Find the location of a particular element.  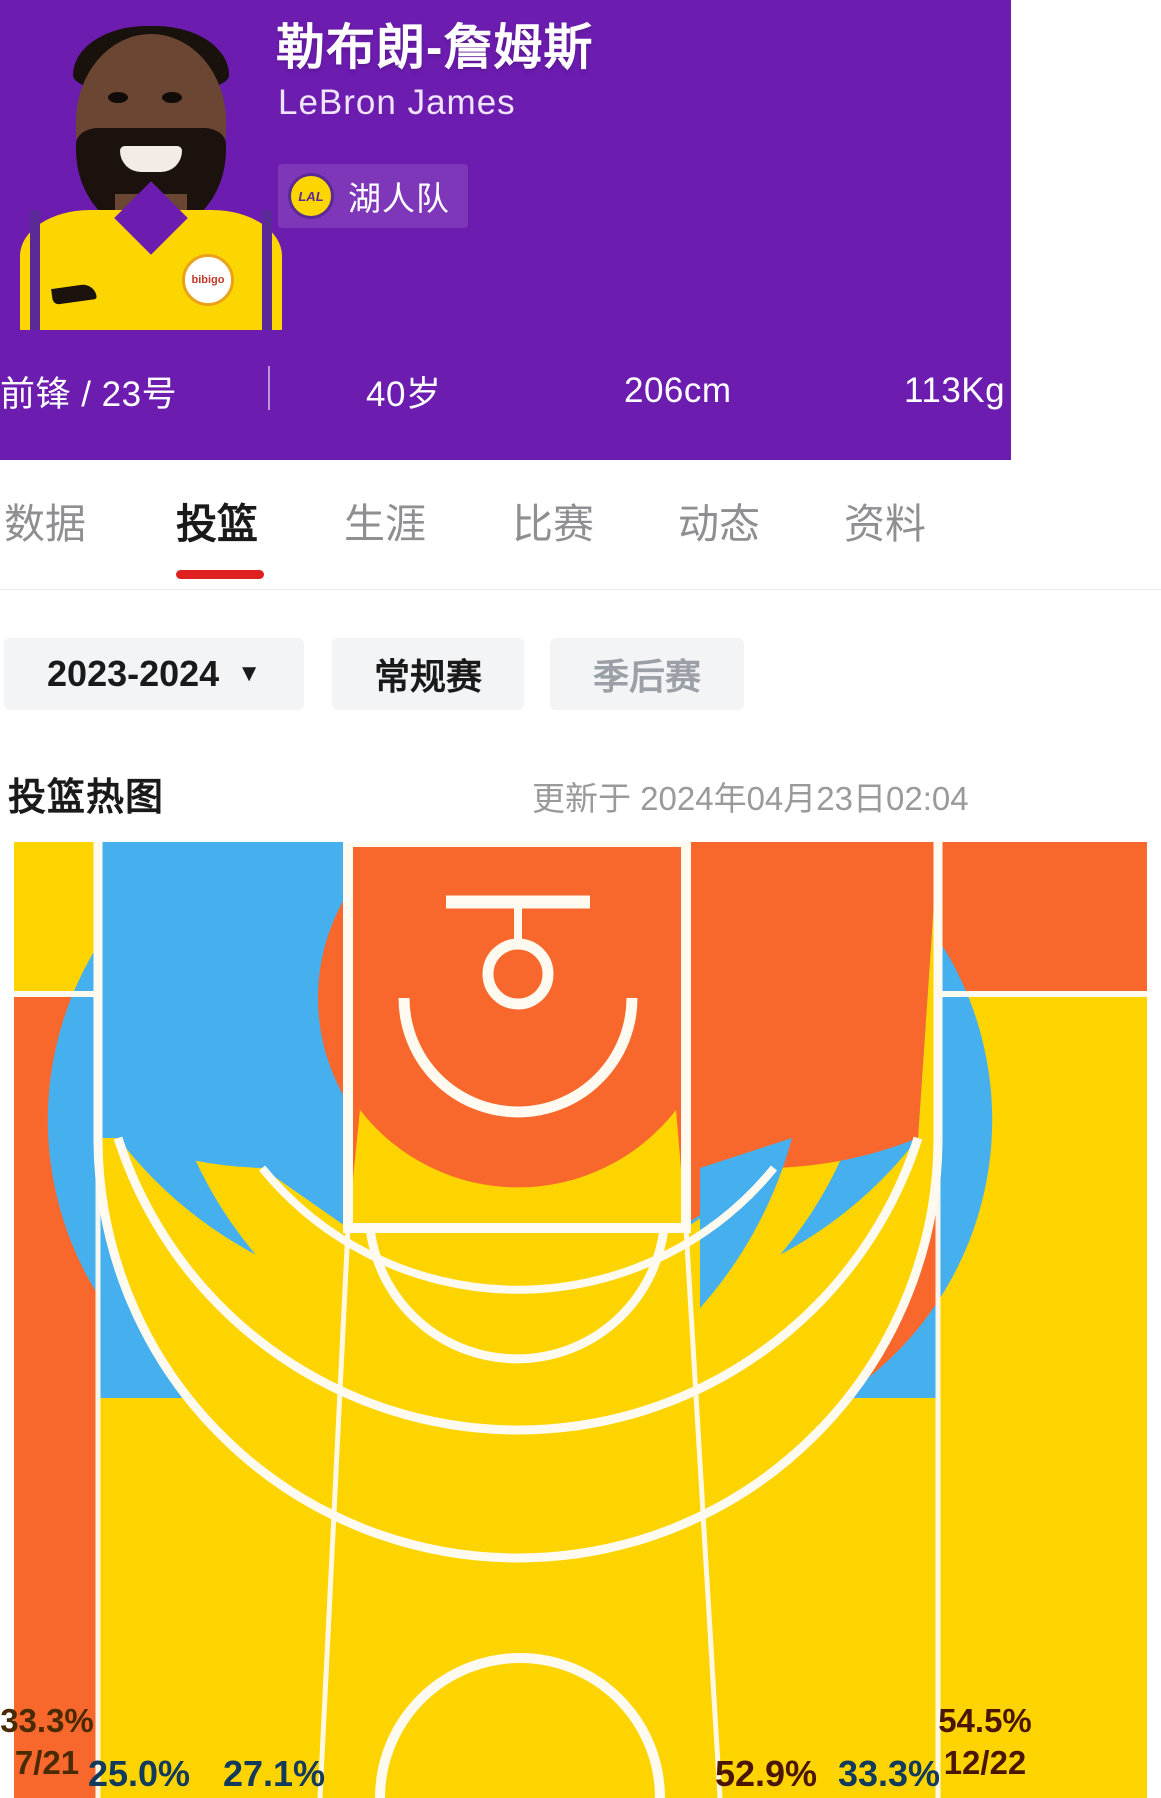

player-avatar: bibigo is located at coordinates (151, 165).